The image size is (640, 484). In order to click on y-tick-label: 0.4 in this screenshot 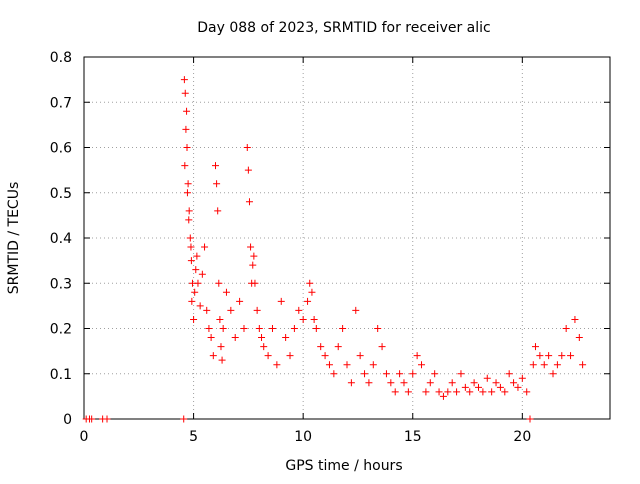, I will do `click(61, 239)`.